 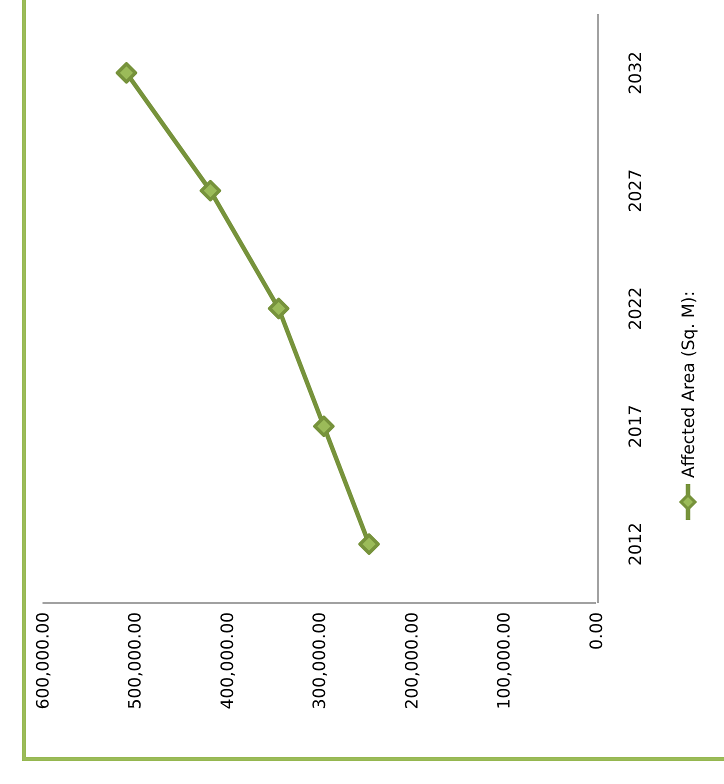 What do you see at coordinates (320, 661) in the screenshot?
I see `x-tick-label: 300,000.00` at bounding box center [320, 661].